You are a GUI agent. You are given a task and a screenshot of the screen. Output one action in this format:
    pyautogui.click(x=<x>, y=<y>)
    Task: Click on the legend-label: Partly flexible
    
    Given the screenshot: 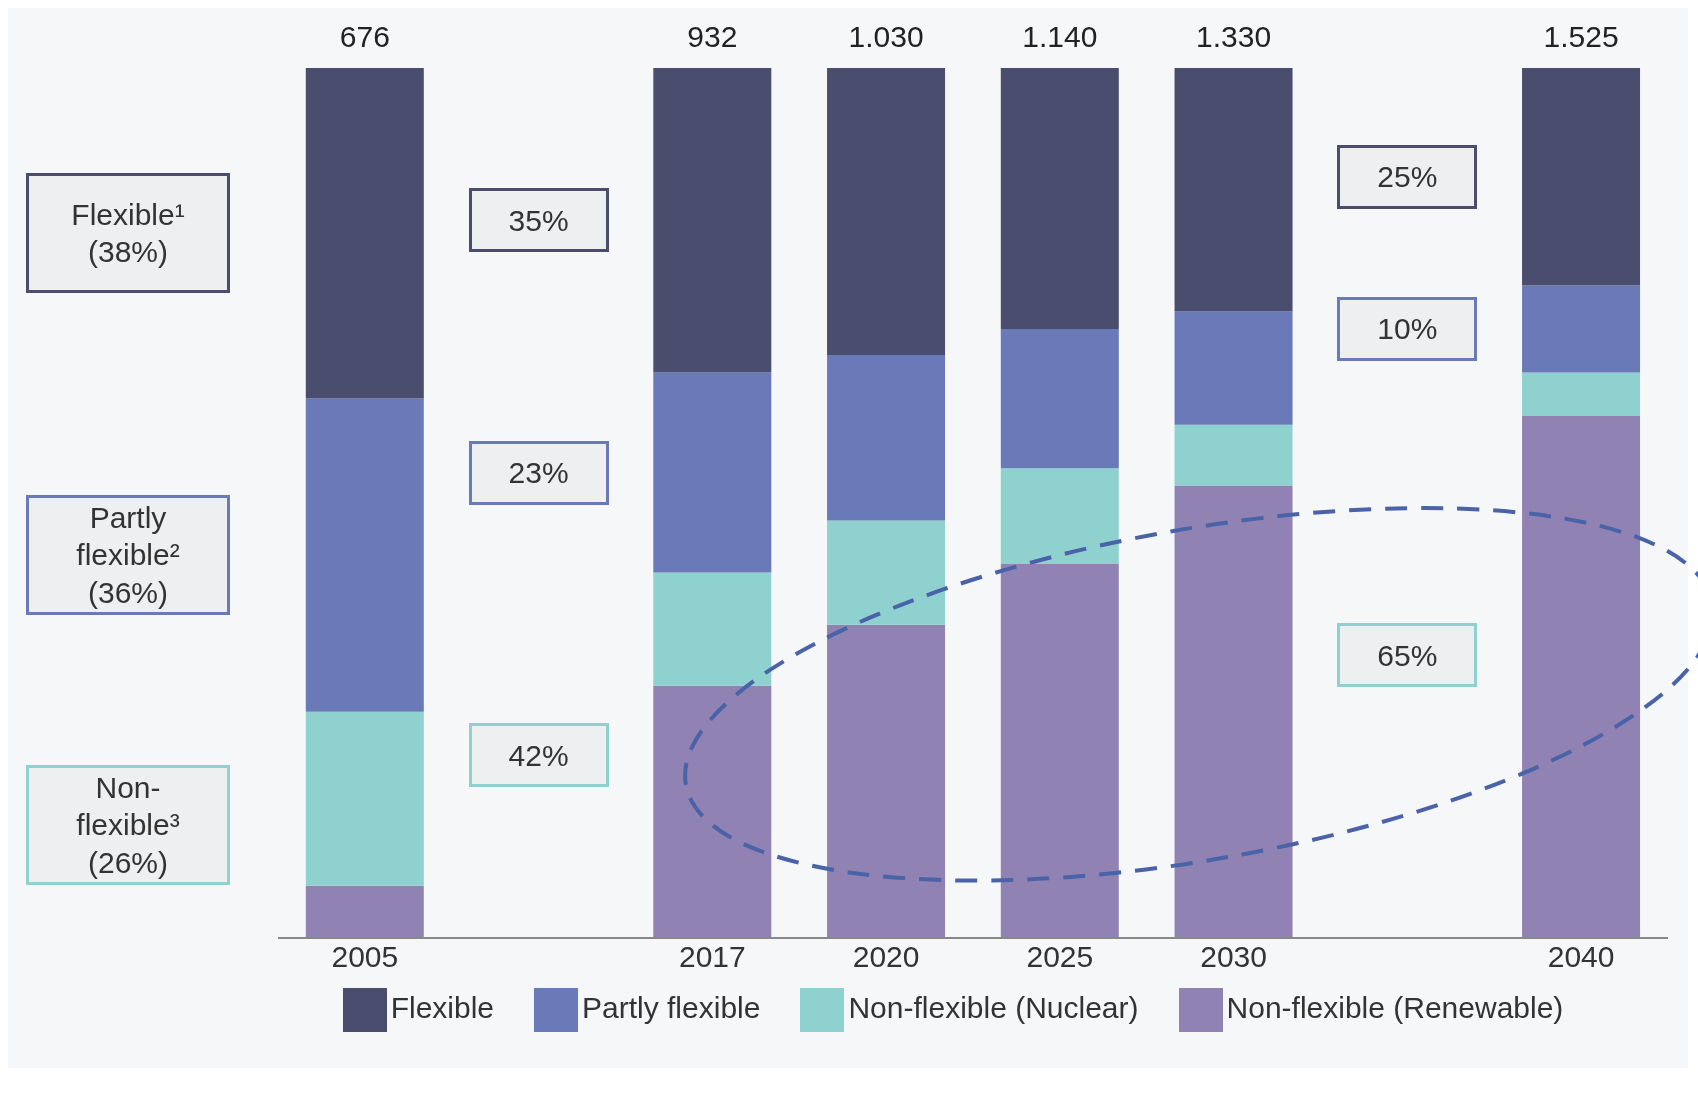 What is the action you would take?
    pyautogui.click(x=671, y=1007)
    